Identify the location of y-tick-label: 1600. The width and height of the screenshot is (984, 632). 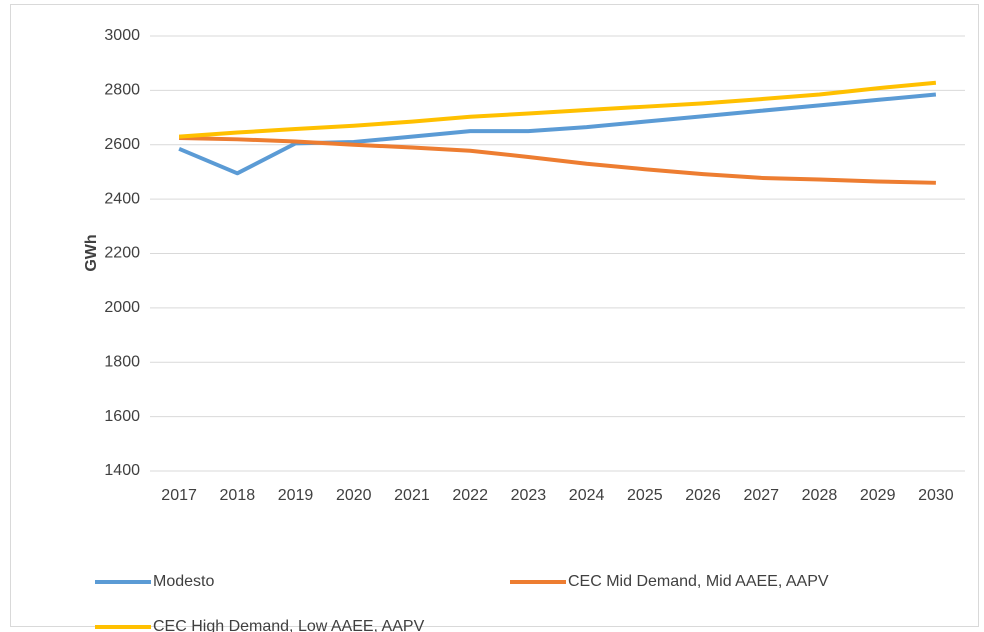
(122, 416).